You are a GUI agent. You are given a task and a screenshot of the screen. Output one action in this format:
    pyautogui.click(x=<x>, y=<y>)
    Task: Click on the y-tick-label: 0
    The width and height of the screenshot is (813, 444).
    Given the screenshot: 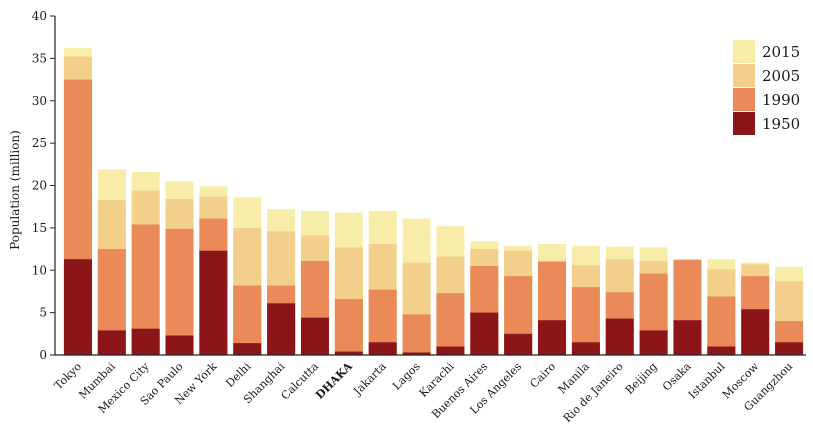 What is the action you would take?
    pyautogui.click(x=43, y=355)
    